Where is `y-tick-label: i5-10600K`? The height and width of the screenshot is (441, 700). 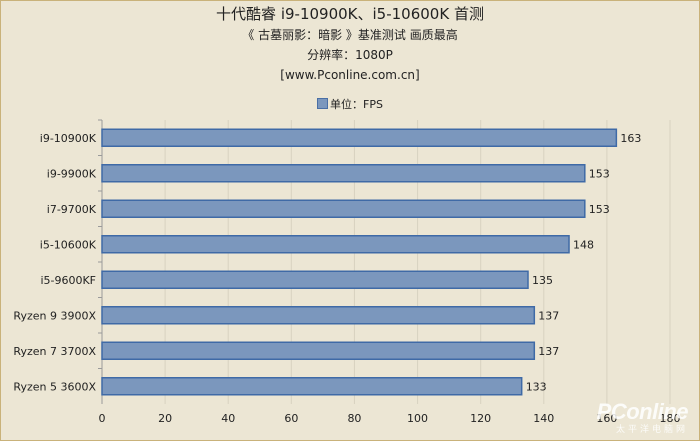 y-tick-label: i5-10600K is located at coordinates (68, 244).